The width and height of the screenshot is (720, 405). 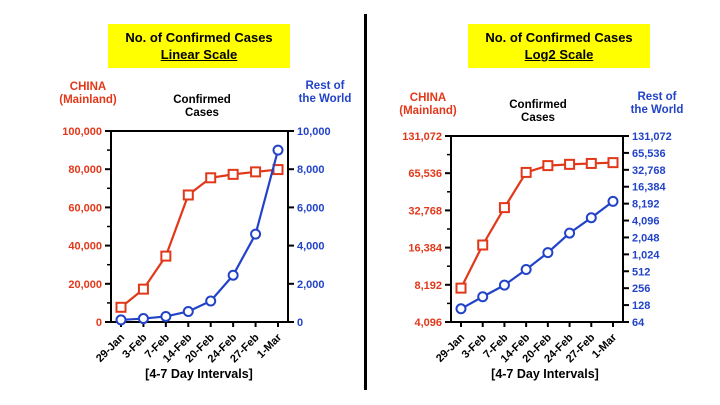 What do you see at coordinates (641, 272) in the screenshot?
I see `y-tick-label: 512` at bounding box center [641, 272].